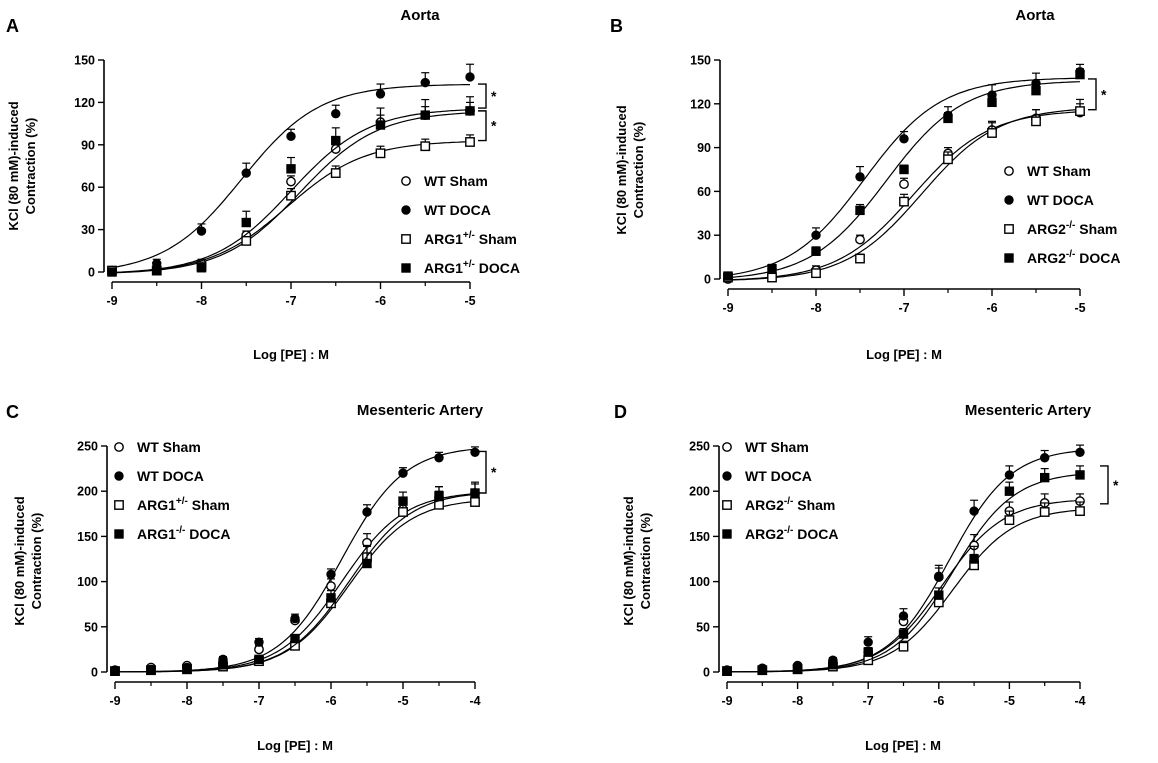 The image size is (1158, 763). I want to click on panel-b-x-tick-label: -7, so click(903, 308).